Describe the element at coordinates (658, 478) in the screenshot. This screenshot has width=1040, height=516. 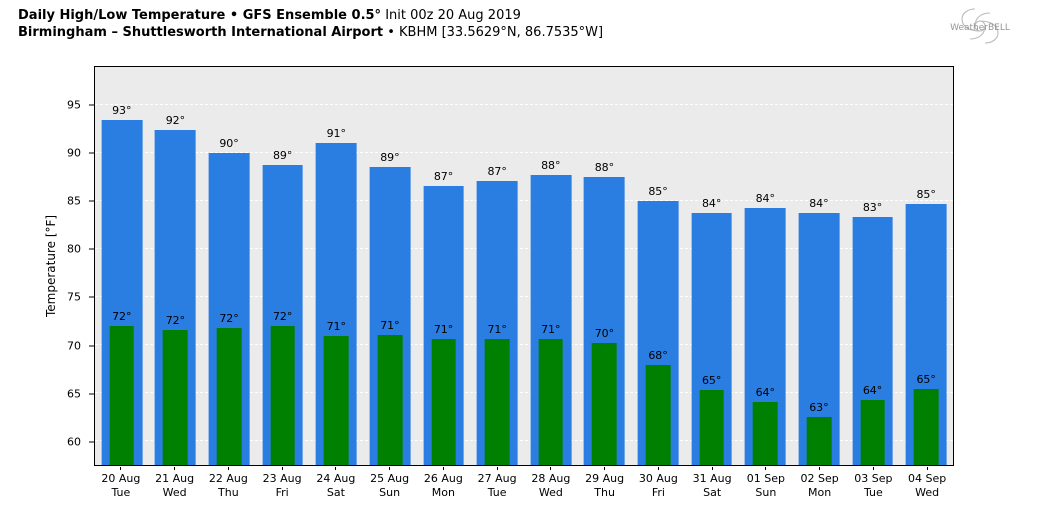
I see `x-tick-date: 30 Aug` at that location.